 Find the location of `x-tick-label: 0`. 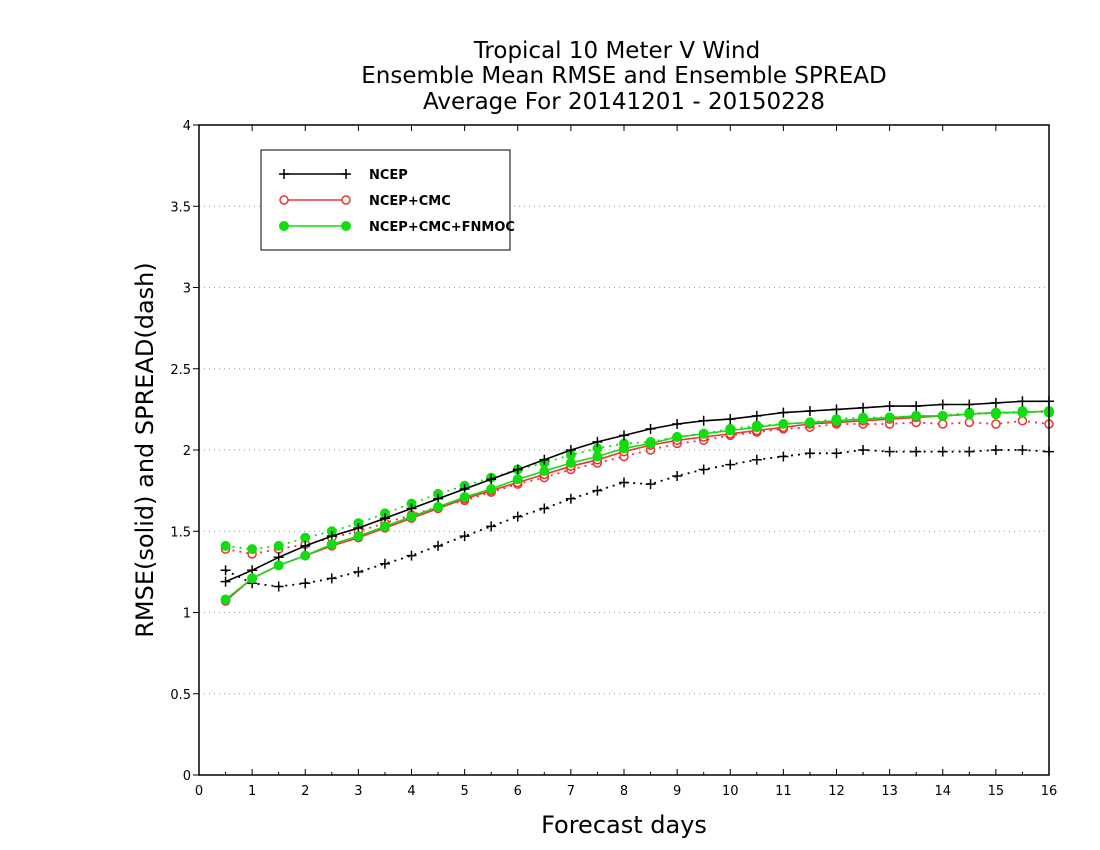

x-tick-label: 0 is located at coordinates (199, 791).